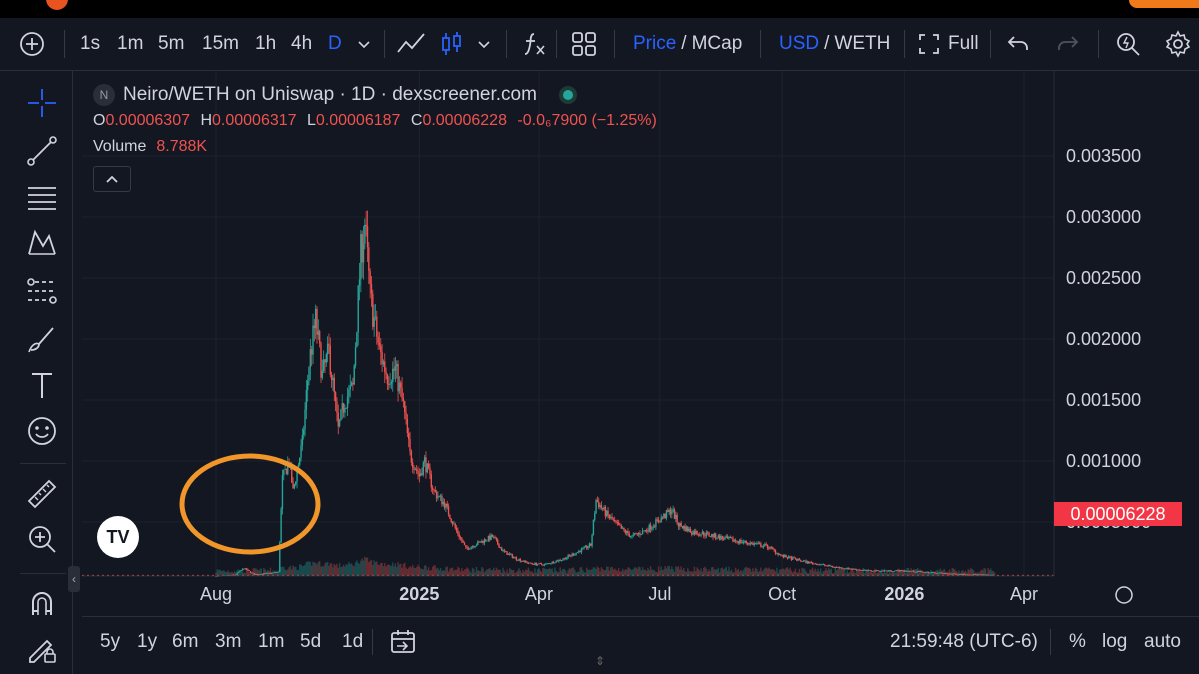  What do you see at coordinates (717, 43) in the screenshot?
I see `mcap-option: MCap` at bounding box center [717, 43].